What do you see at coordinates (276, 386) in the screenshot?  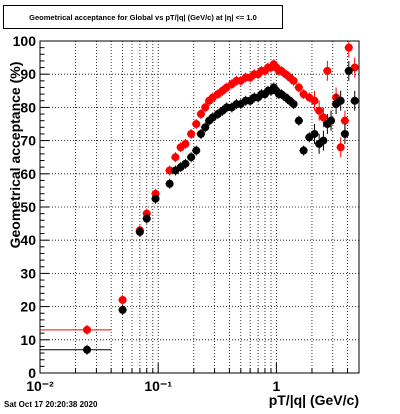 I see `x-tick-label: 1` at bounding box center [276, 386].